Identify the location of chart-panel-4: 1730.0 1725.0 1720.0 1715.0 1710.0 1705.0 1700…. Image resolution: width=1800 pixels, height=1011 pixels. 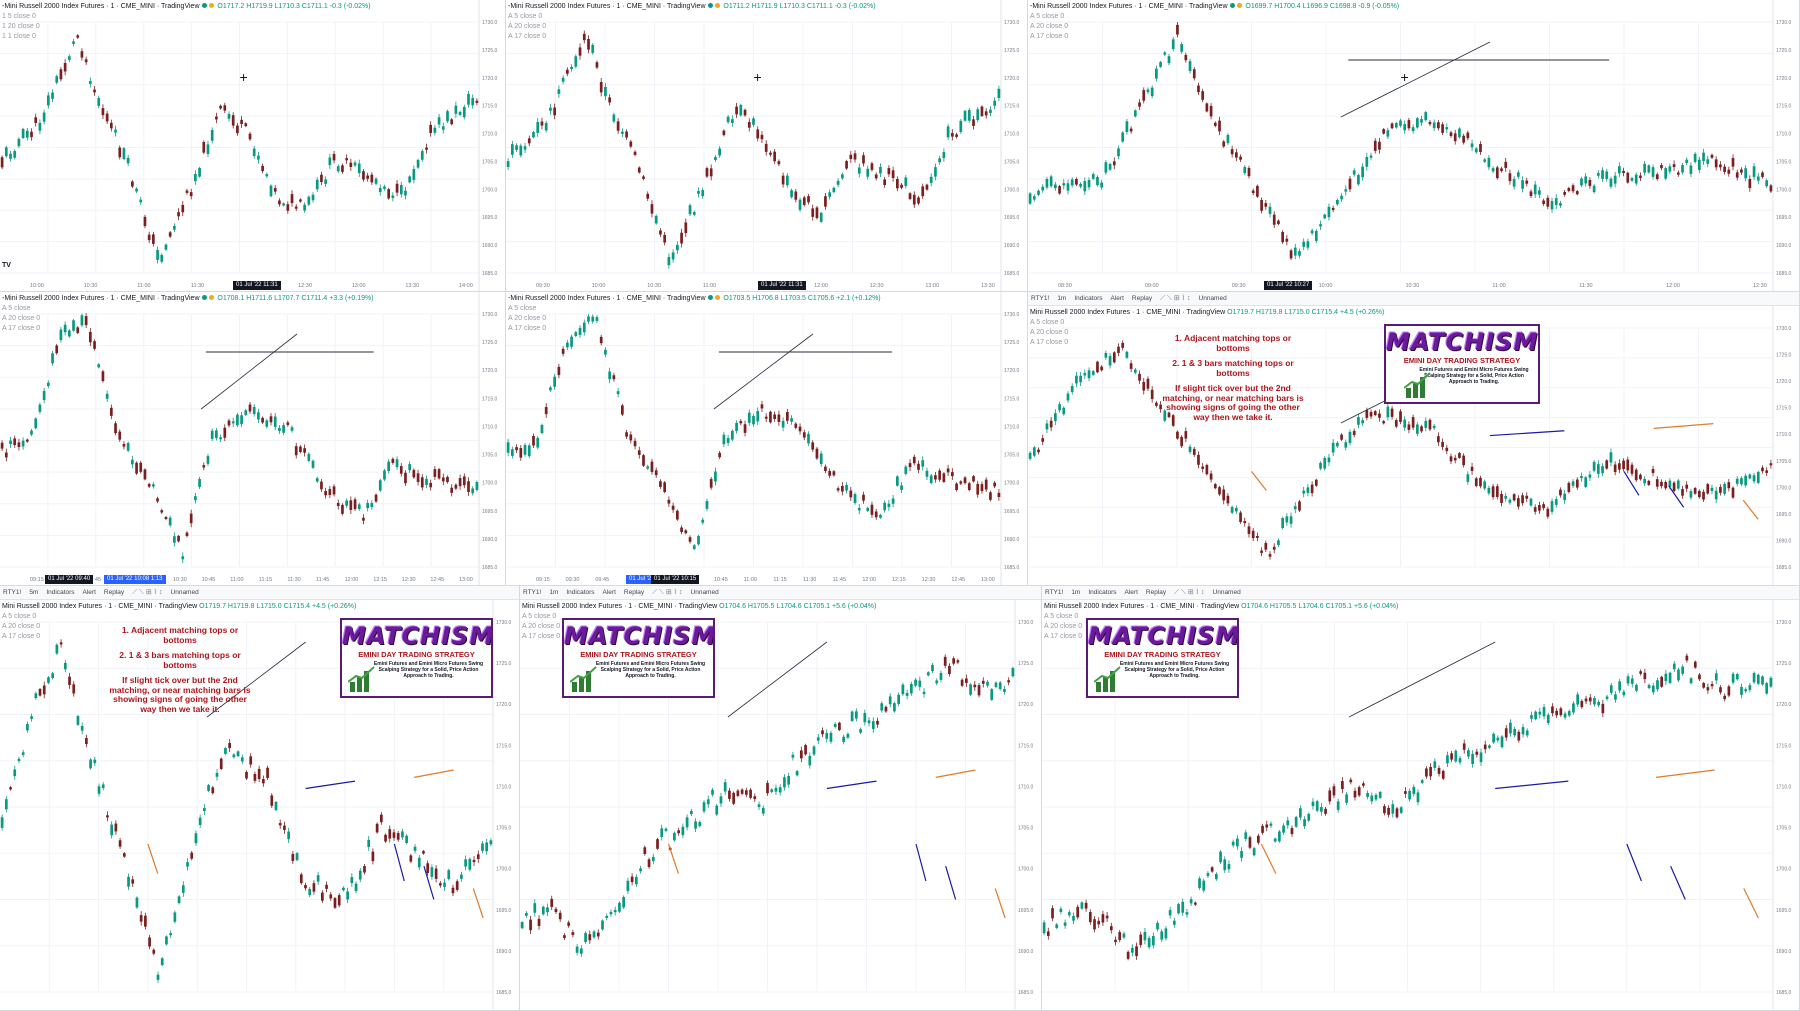
(253, 439).